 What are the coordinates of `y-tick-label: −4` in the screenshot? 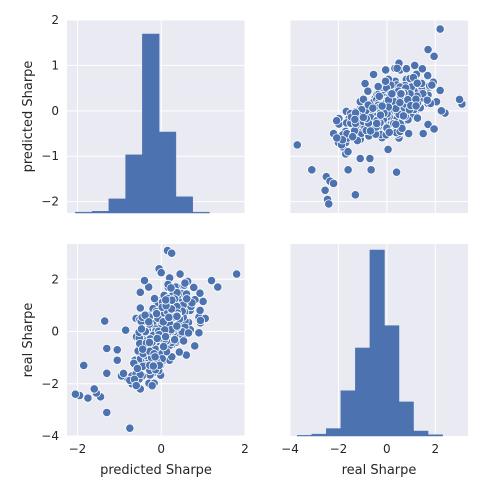 It's located at (50, 436).